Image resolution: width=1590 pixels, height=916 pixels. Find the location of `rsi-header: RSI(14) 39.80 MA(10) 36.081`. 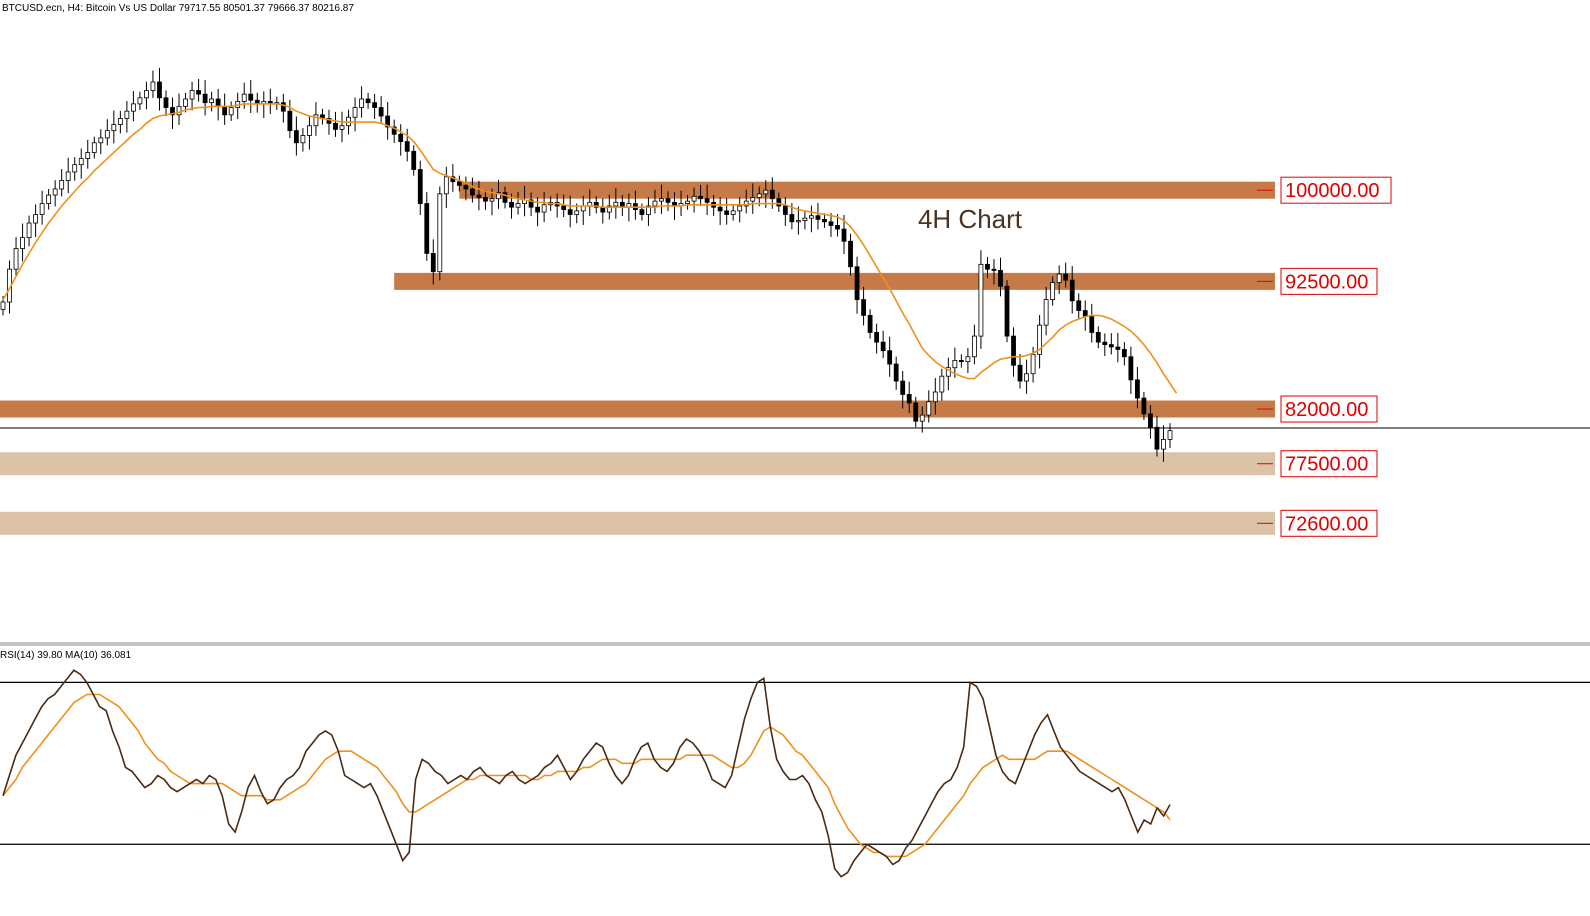

rsi-header: RSI(14) 39.80 MA(10) 36.081 is located at coordinates (66, 655).